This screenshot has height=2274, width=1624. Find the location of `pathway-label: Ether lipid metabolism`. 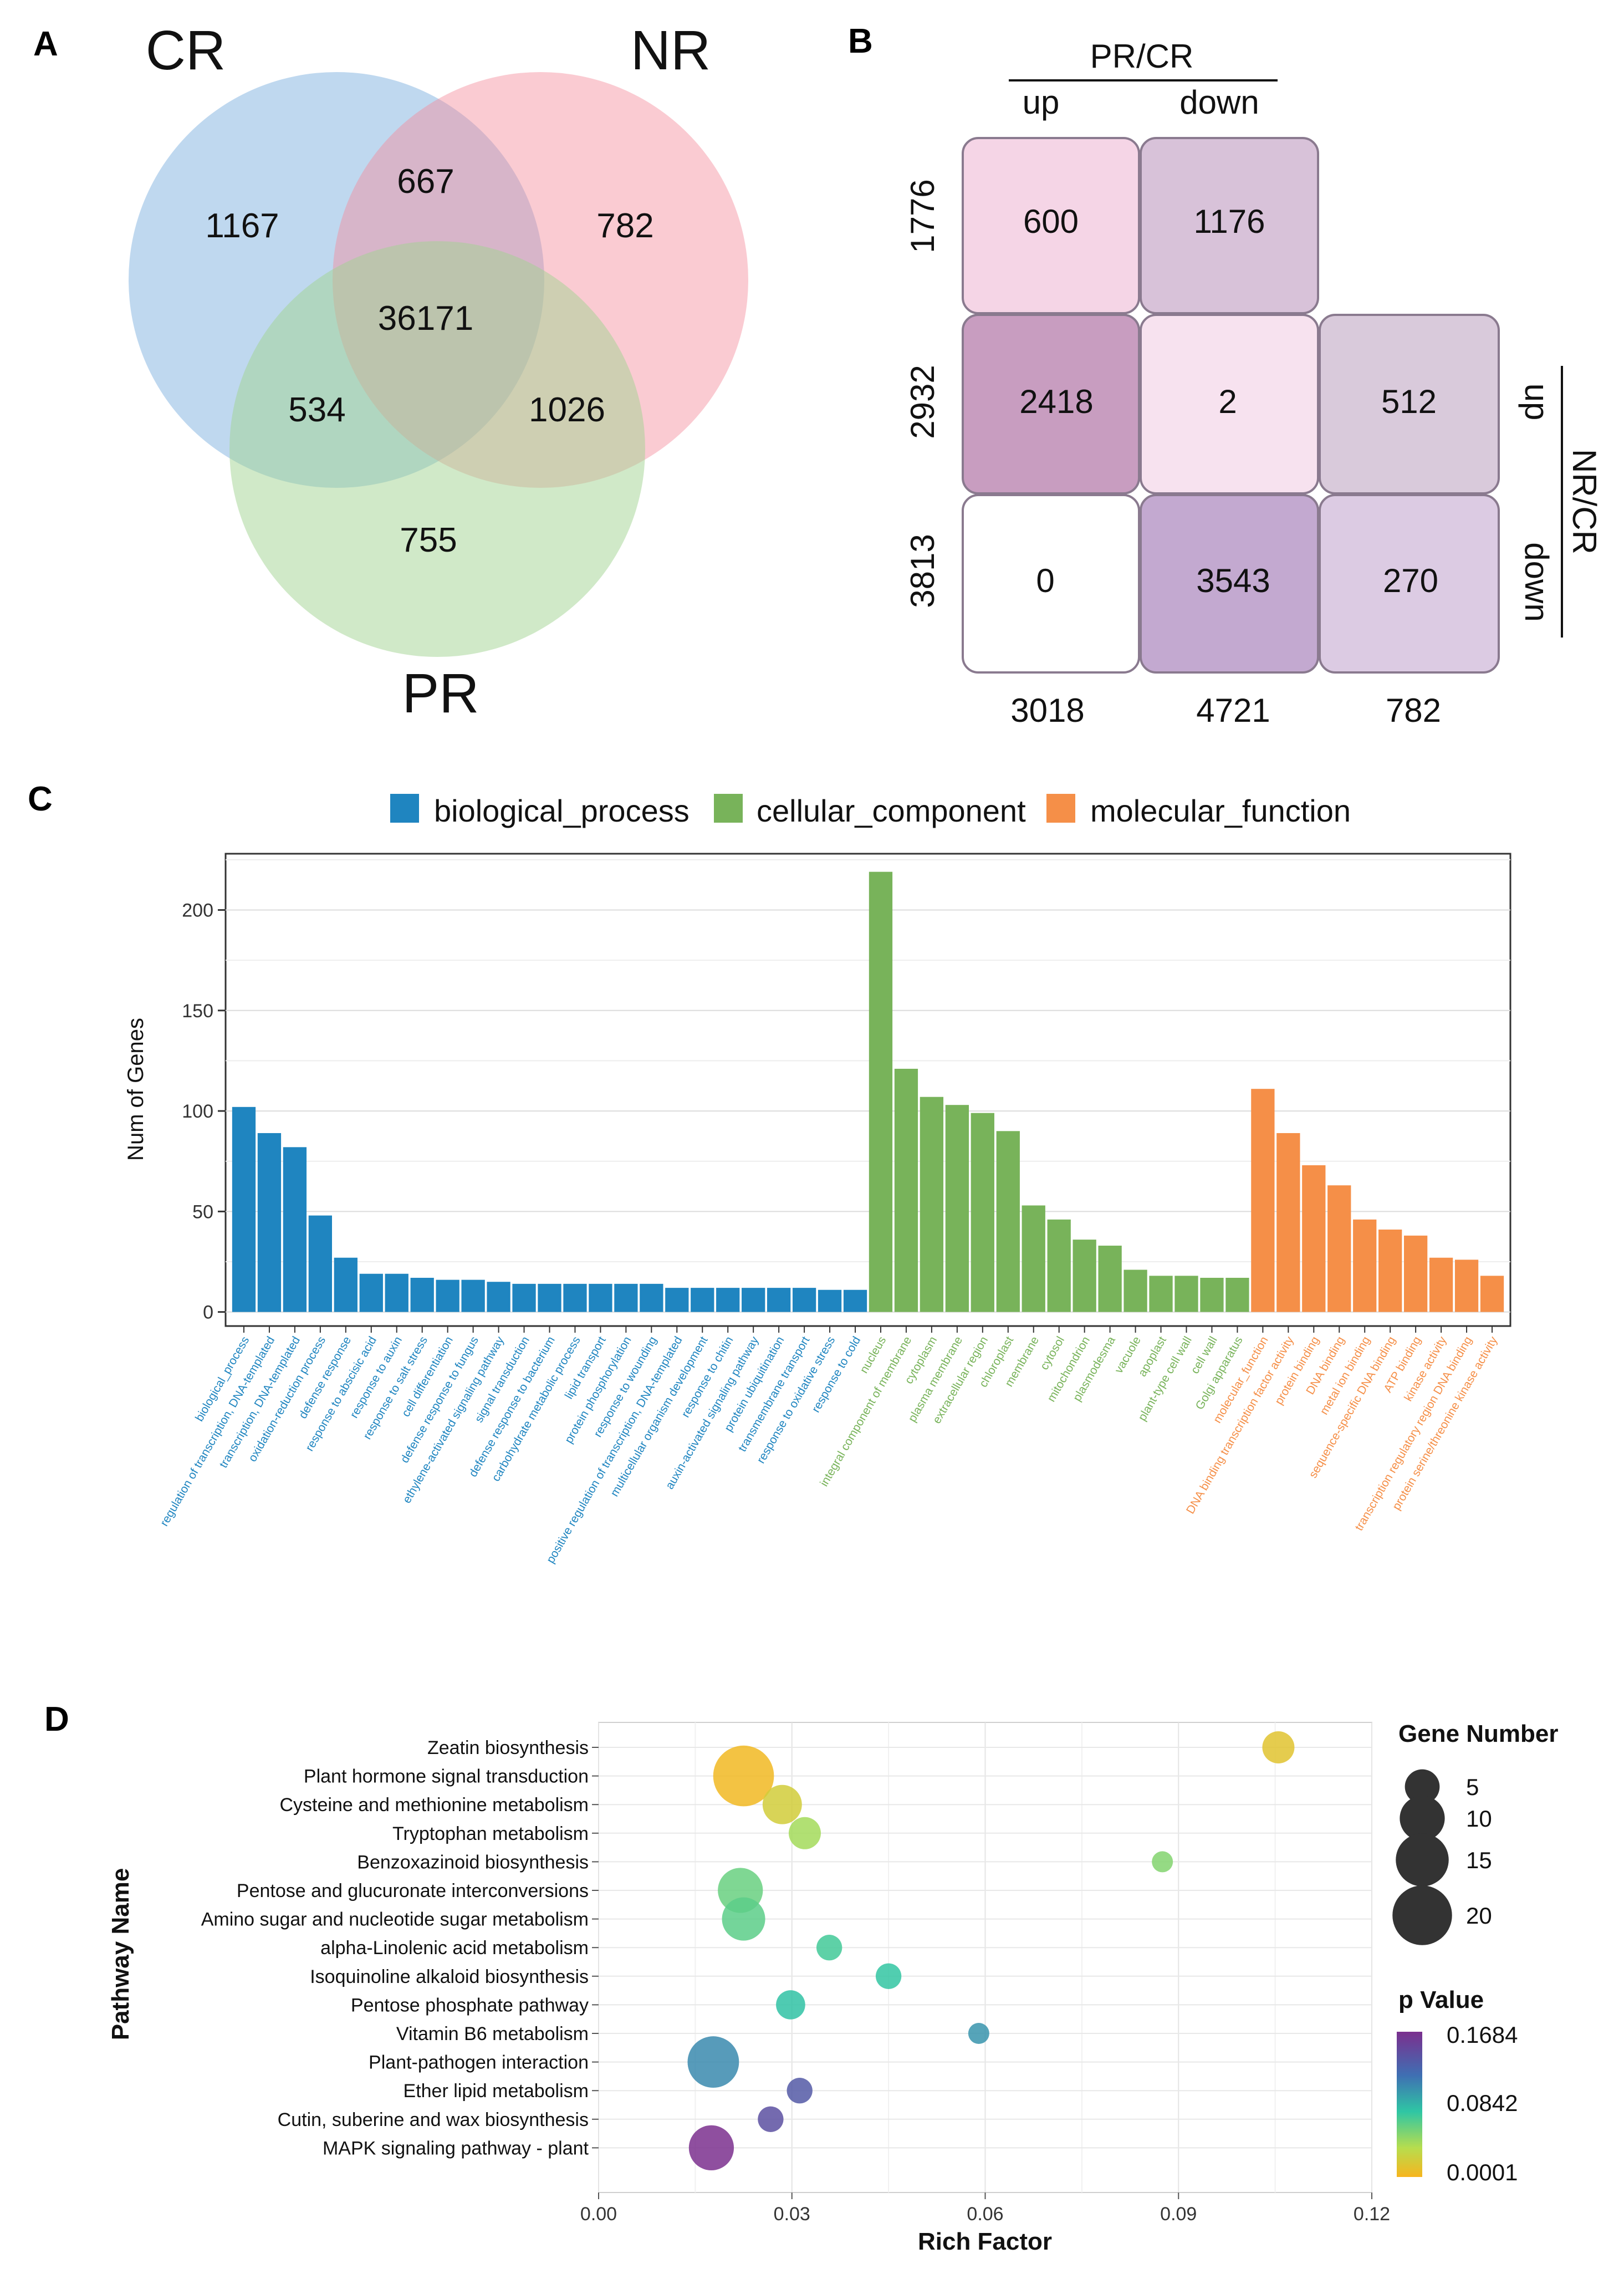

pathway-label: Ether lipid metabolism is located at coordinates (497, 2091).